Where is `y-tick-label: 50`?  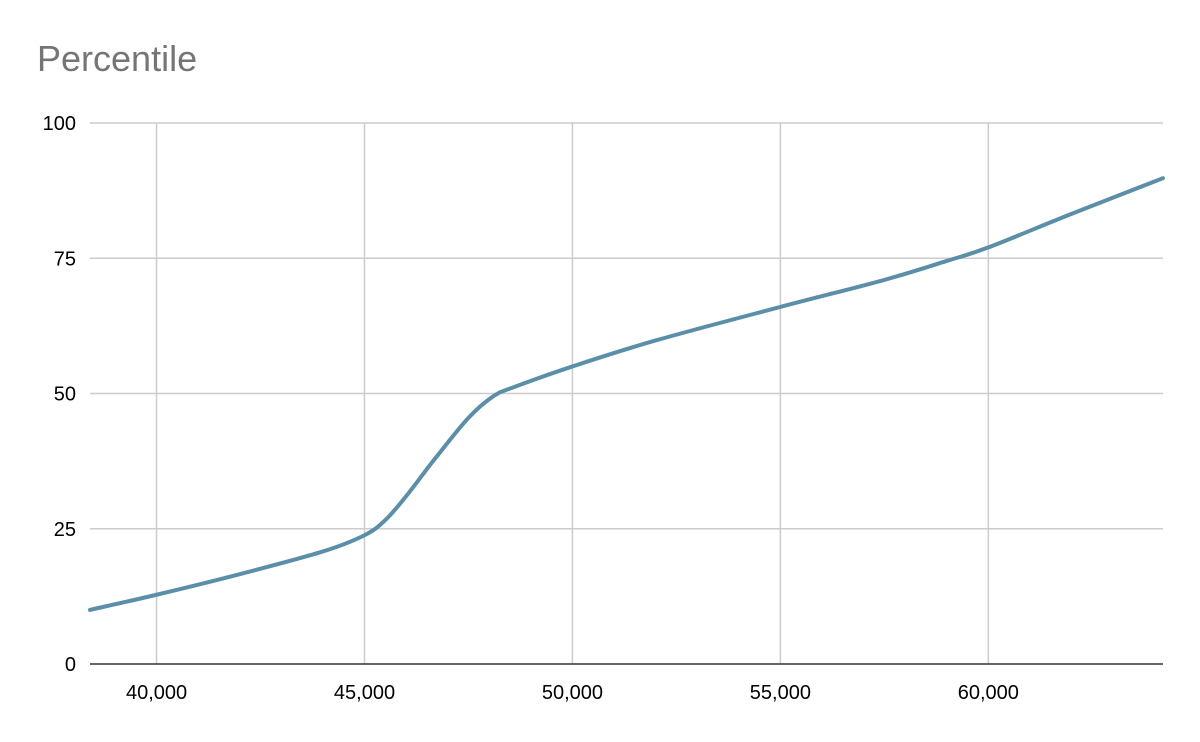
y-tick-label: 50 is located at coordinates (65, 395).